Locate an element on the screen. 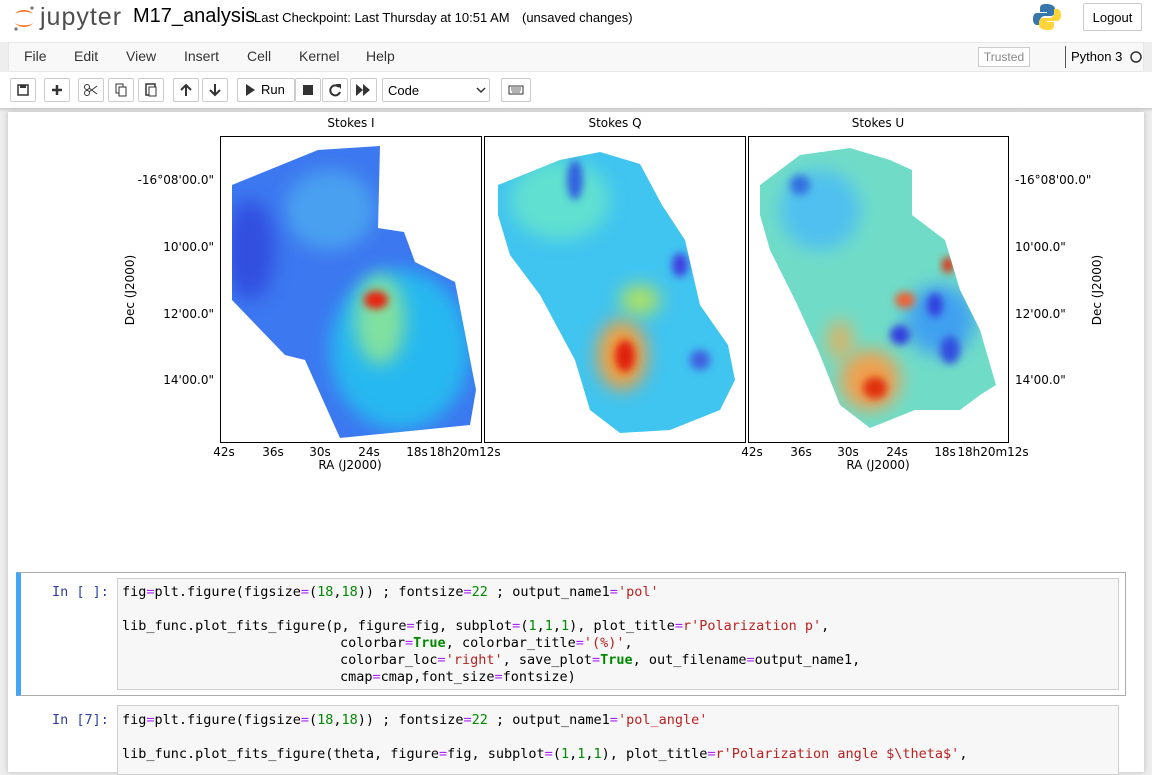 Image resolution: width=1152 pixels, height=775 pixels. restart-button is located at coordinates (335, 90).